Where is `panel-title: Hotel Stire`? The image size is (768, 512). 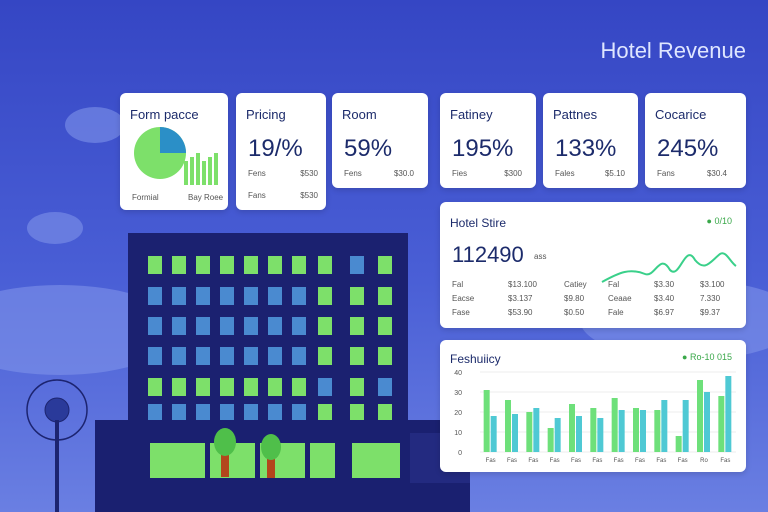
panel-title: Hotel Stire is located at coordinates (478, 223).